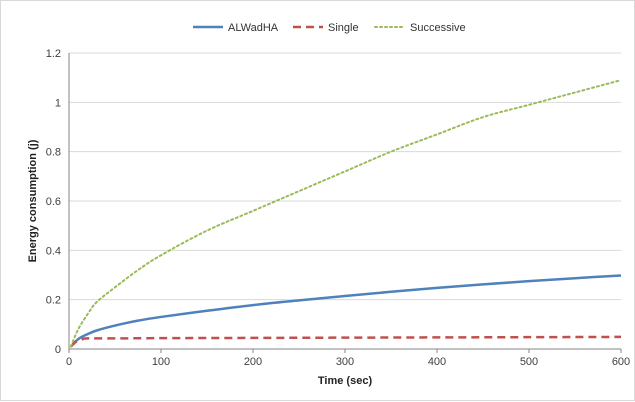 The height and width of the screenshot is (402, 635). What do you see at coordinates (345, 362) in the screenshot?
I see `x-tick-label: 300` at bounding box center [345, 362].